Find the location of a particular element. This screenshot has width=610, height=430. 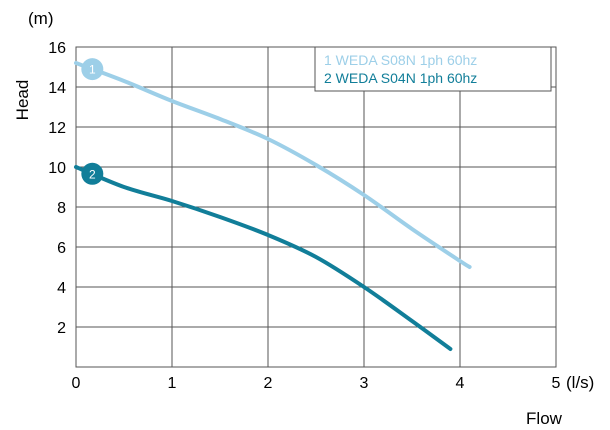

x-tick-label: 3 is located at coordinates (364, 383).